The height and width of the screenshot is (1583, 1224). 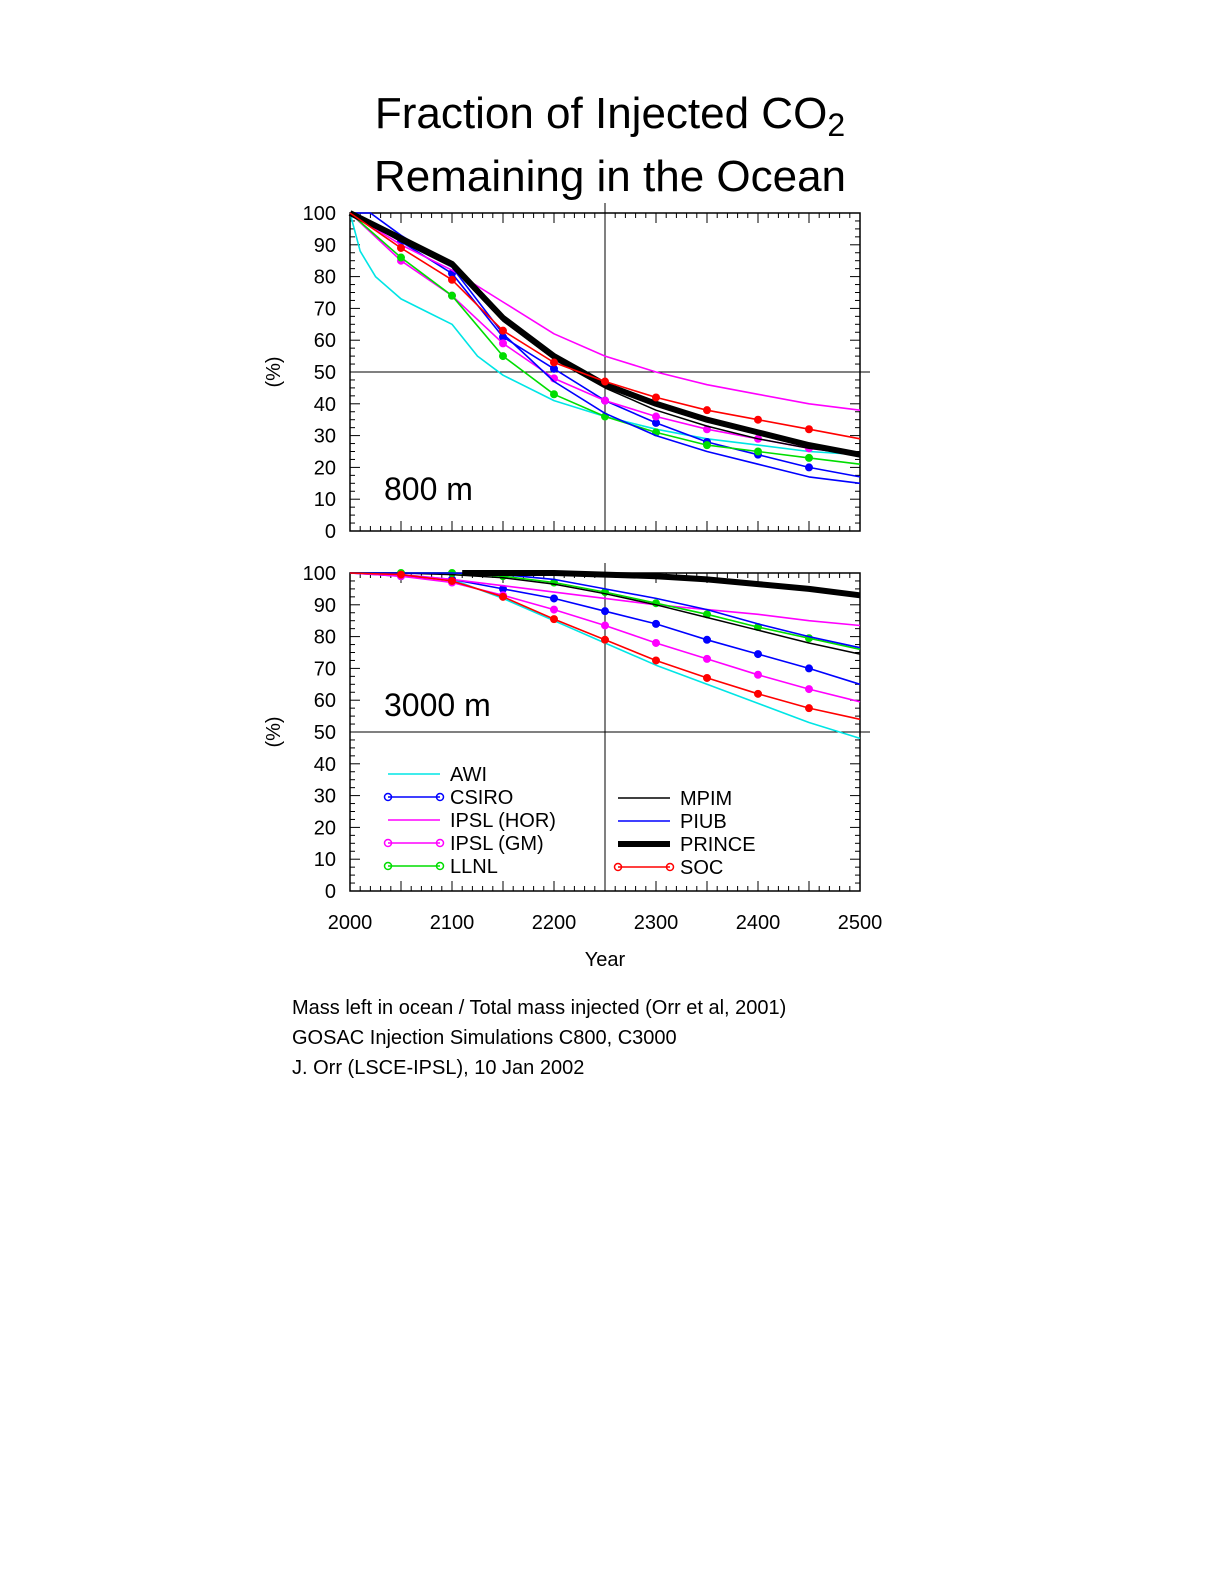 What do you see at coordinates (474, 867) in the screenshot?
I see `legend-label-llnl: LLNL` at bounding box center [474, 867].